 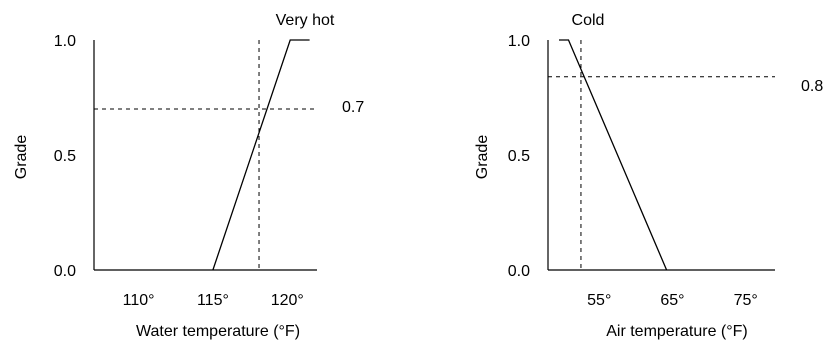 I want to click on chart-0-x-tick-label: 110°, so click(x=139, y=300).